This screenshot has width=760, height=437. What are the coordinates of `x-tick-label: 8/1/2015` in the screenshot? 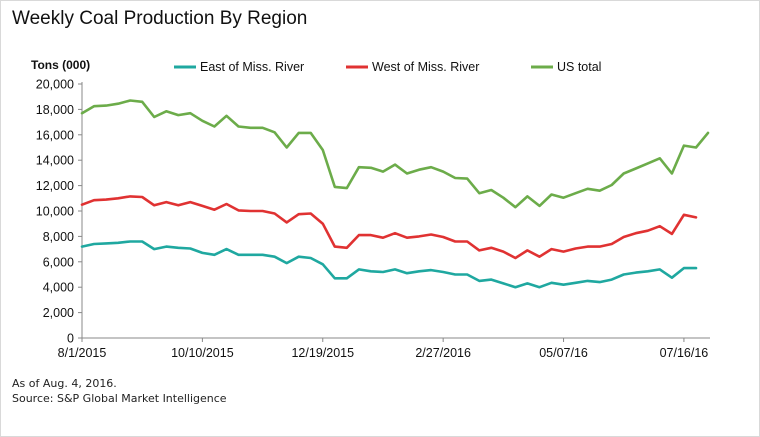 It's located at (82, 353).